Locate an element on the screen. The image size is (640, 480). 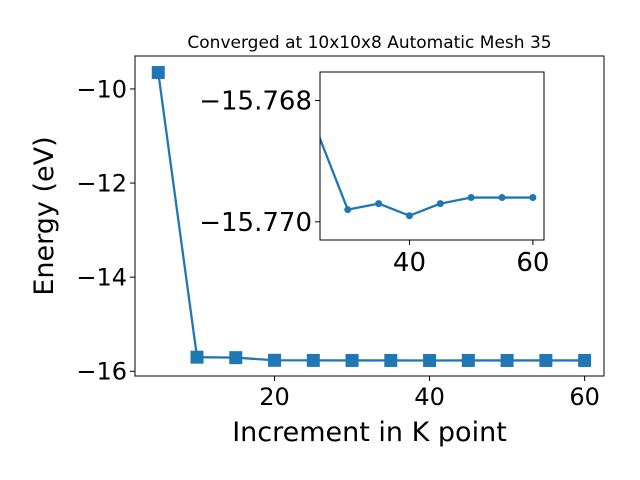
main-x-tick-label: 60 is located at coordinates (584, 397).